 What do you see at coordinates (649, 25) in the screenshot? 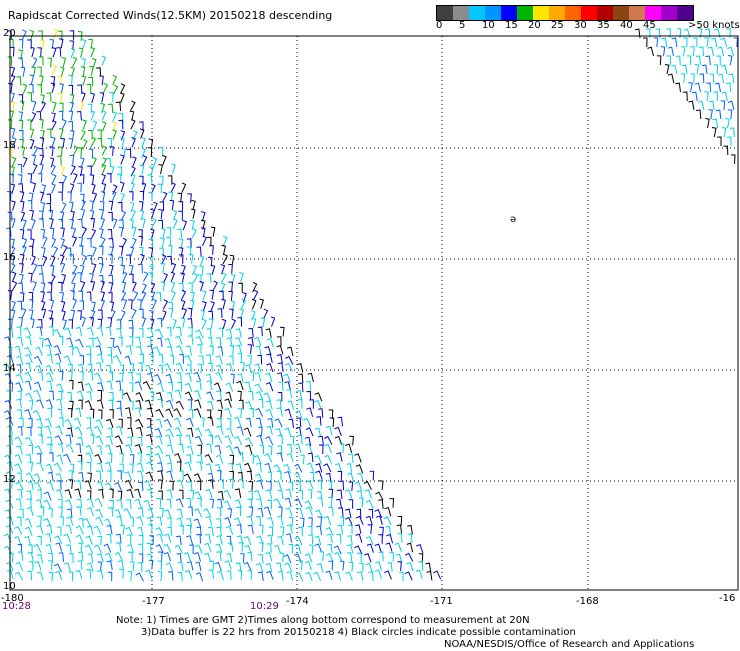
I see `legend-label: 45` at bounding box center [649, 25].